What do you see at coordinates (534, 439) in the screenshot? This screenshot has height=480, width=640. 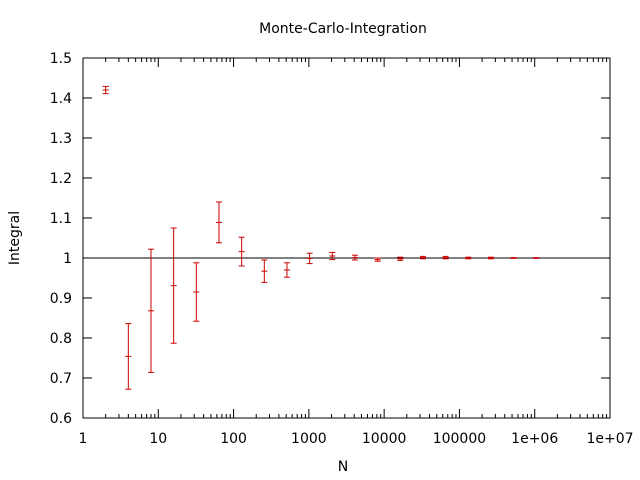 I see `x-tick-label: 1e+06` at bounding box center [534, 439].